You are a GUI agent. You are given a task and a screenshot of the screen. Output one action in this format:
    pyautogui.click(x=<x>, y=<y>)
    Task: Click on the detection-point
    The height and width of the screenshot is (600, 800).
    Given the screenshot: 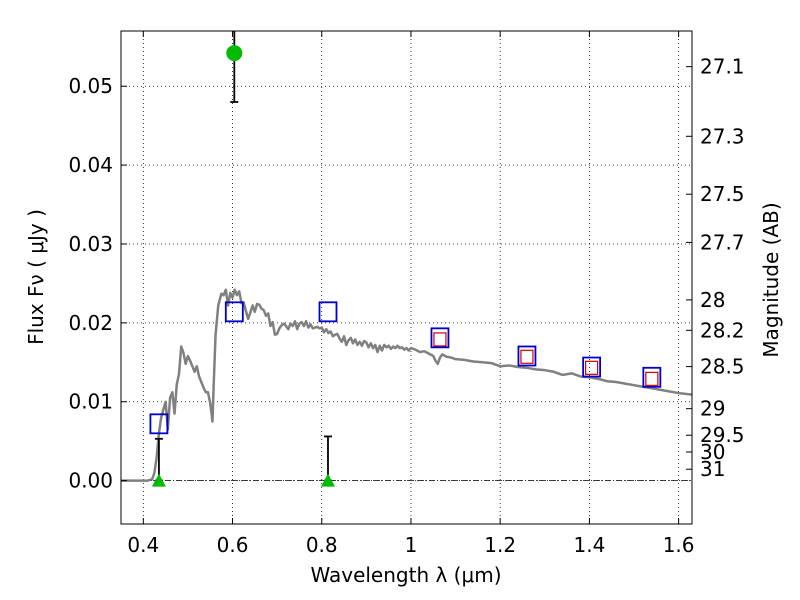 What is the action you would take?
    pyautogui.click(x=234, y=53)
    